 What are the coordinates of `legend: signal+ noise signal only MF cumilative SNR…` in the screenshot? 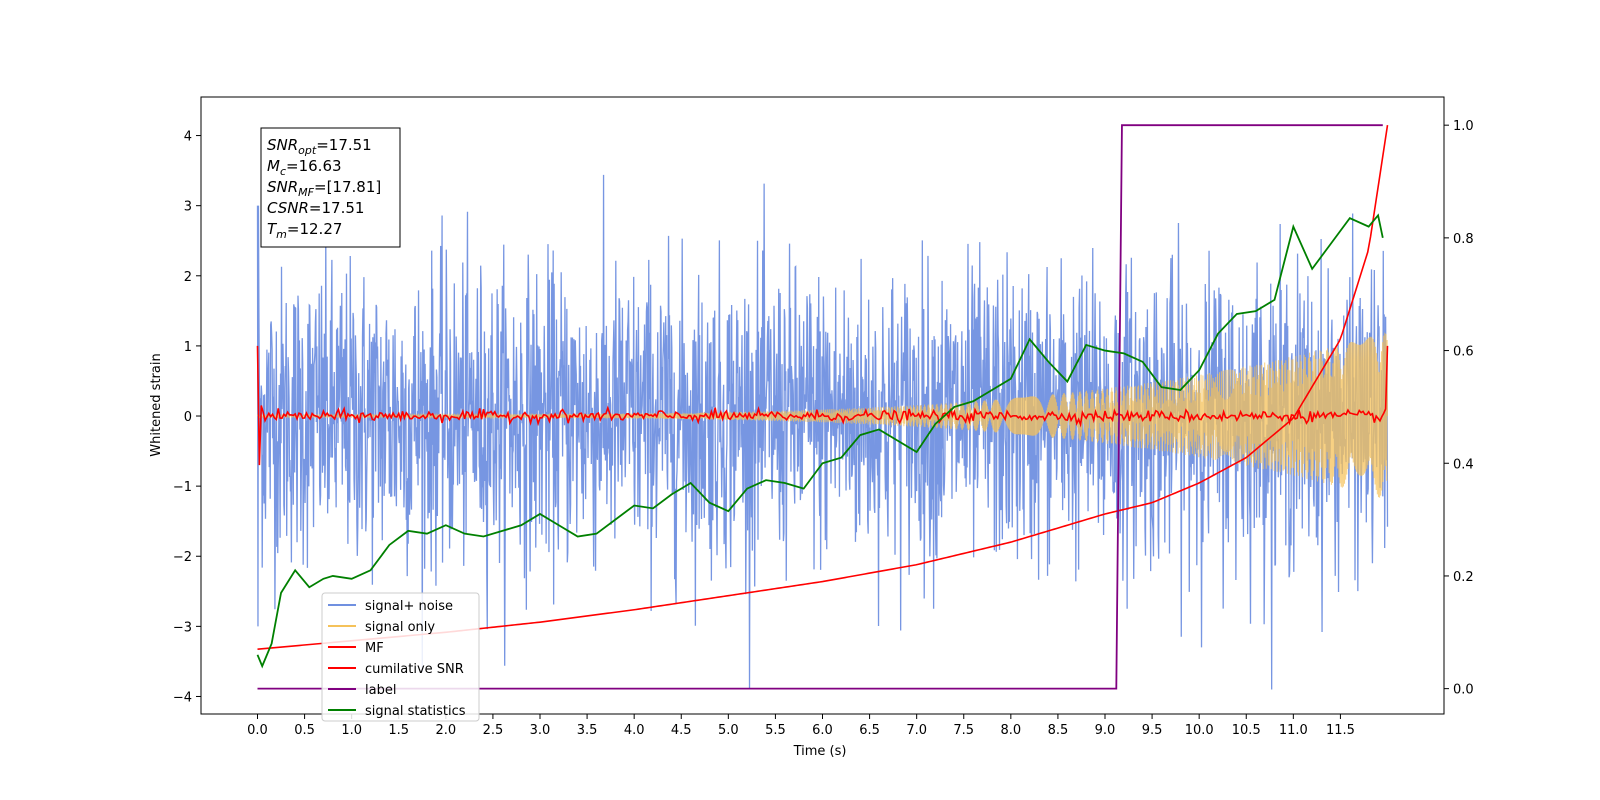 It's located at (400, 657).